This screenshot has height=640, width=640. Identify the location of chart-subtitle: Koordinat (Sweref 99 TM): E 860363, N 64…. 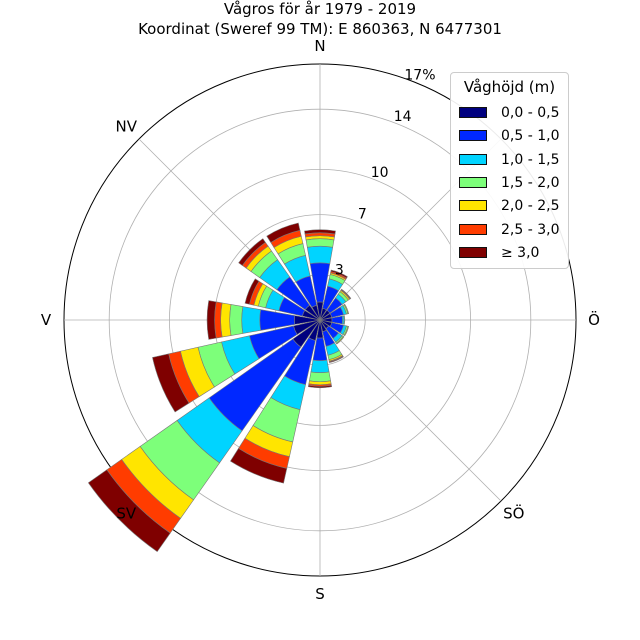
(320, 29).